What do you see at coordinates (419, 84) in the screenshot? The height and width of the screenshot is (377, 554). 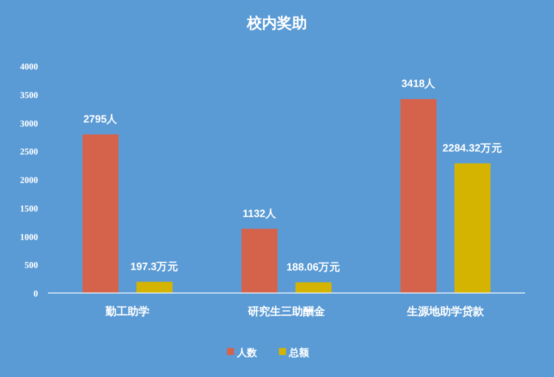 I see `data-label: 3418人` at bounding box center [419, 84].